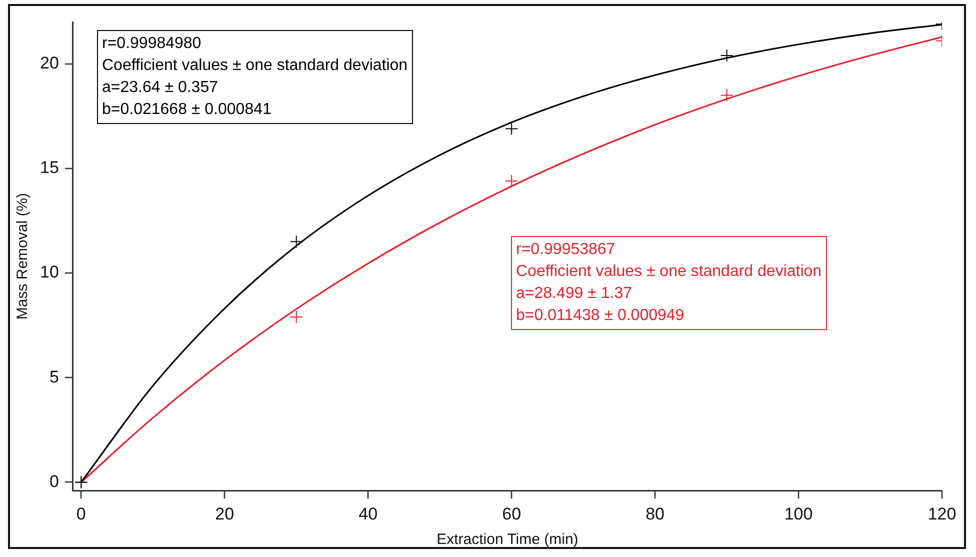  What do you see at coordinates (49, 168) in the screenshot?
I see `y-tick-label: 15` at bounding box center [49, 168].